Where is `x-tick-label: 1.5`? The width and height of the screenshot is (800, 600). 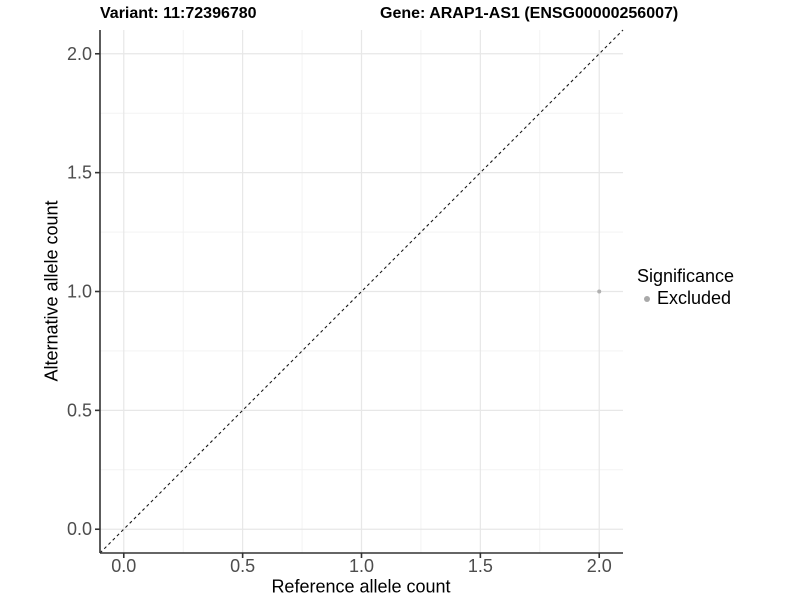 x-tick-label: 1.5 is located at coordinates (480, 566).